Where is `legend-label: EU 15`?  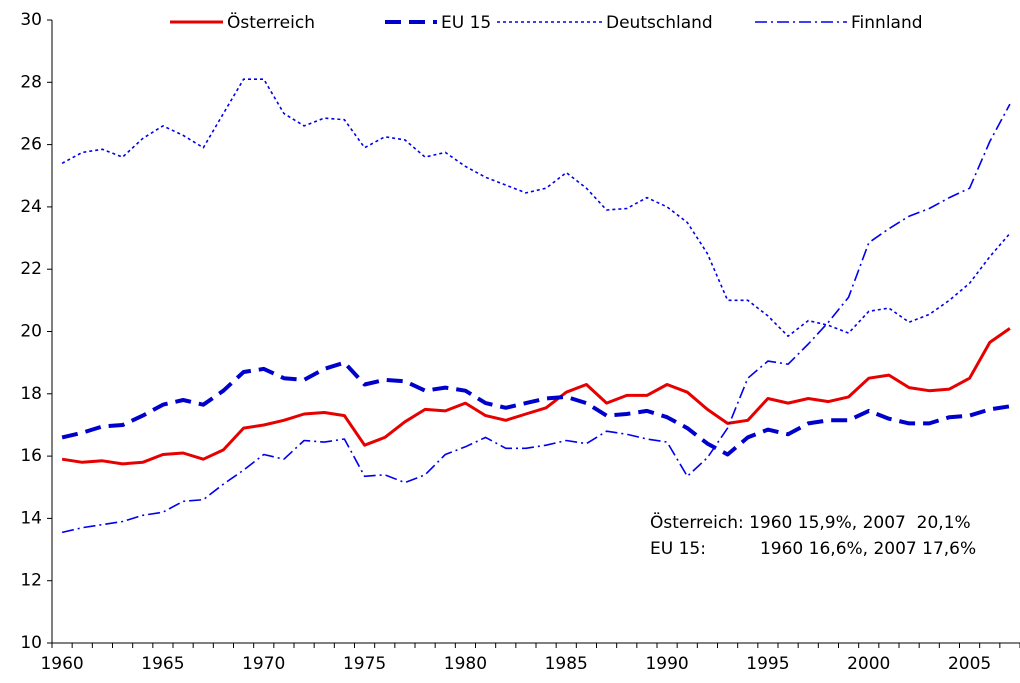
legend-label: EU 15 is located at coordinates (466, 23).